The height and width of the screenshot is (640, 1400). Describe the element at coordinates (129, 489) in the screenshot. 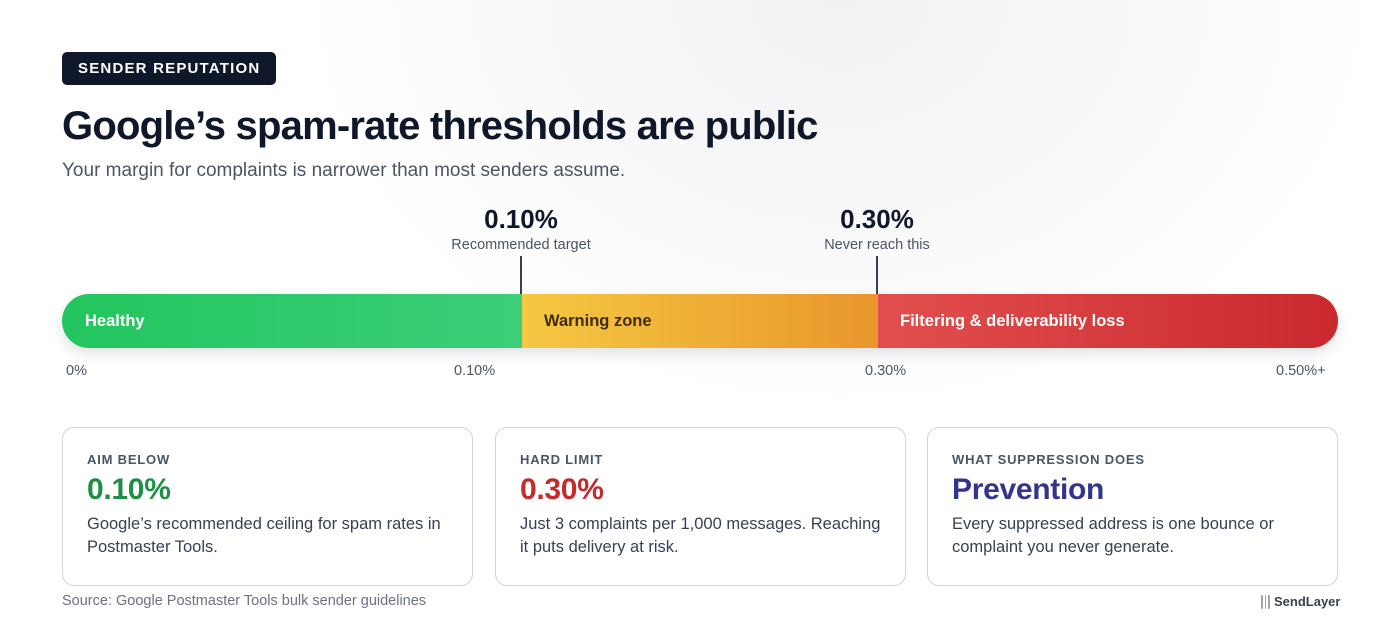

I see `card-value: 0.10%` at that location.